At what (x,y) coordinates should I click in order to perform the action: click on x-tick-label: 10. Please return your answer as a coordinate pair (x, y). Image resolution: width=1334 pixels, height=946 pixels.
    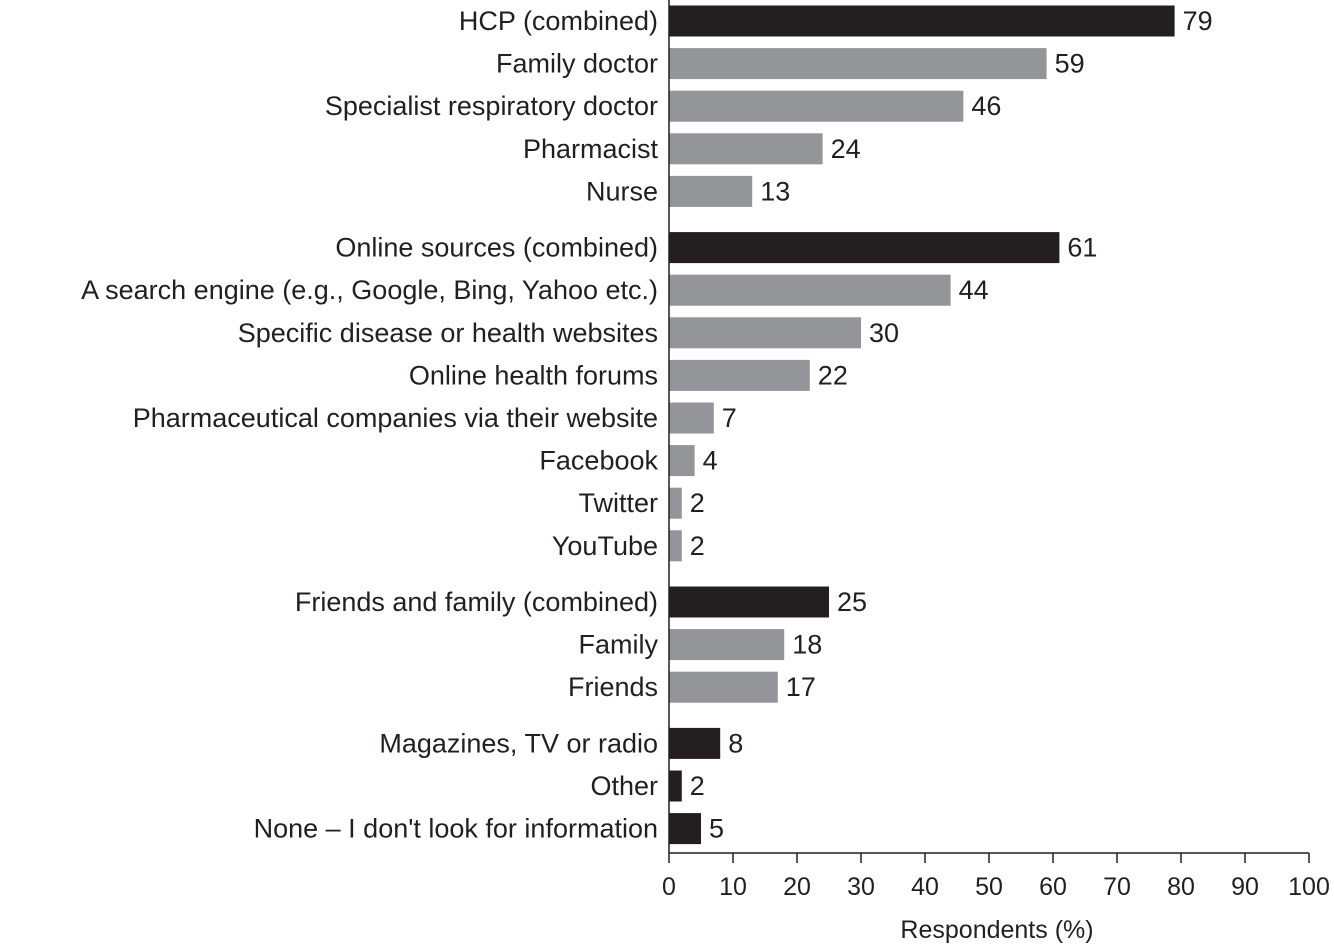
    Looking at the image, I should click on (733, 887).